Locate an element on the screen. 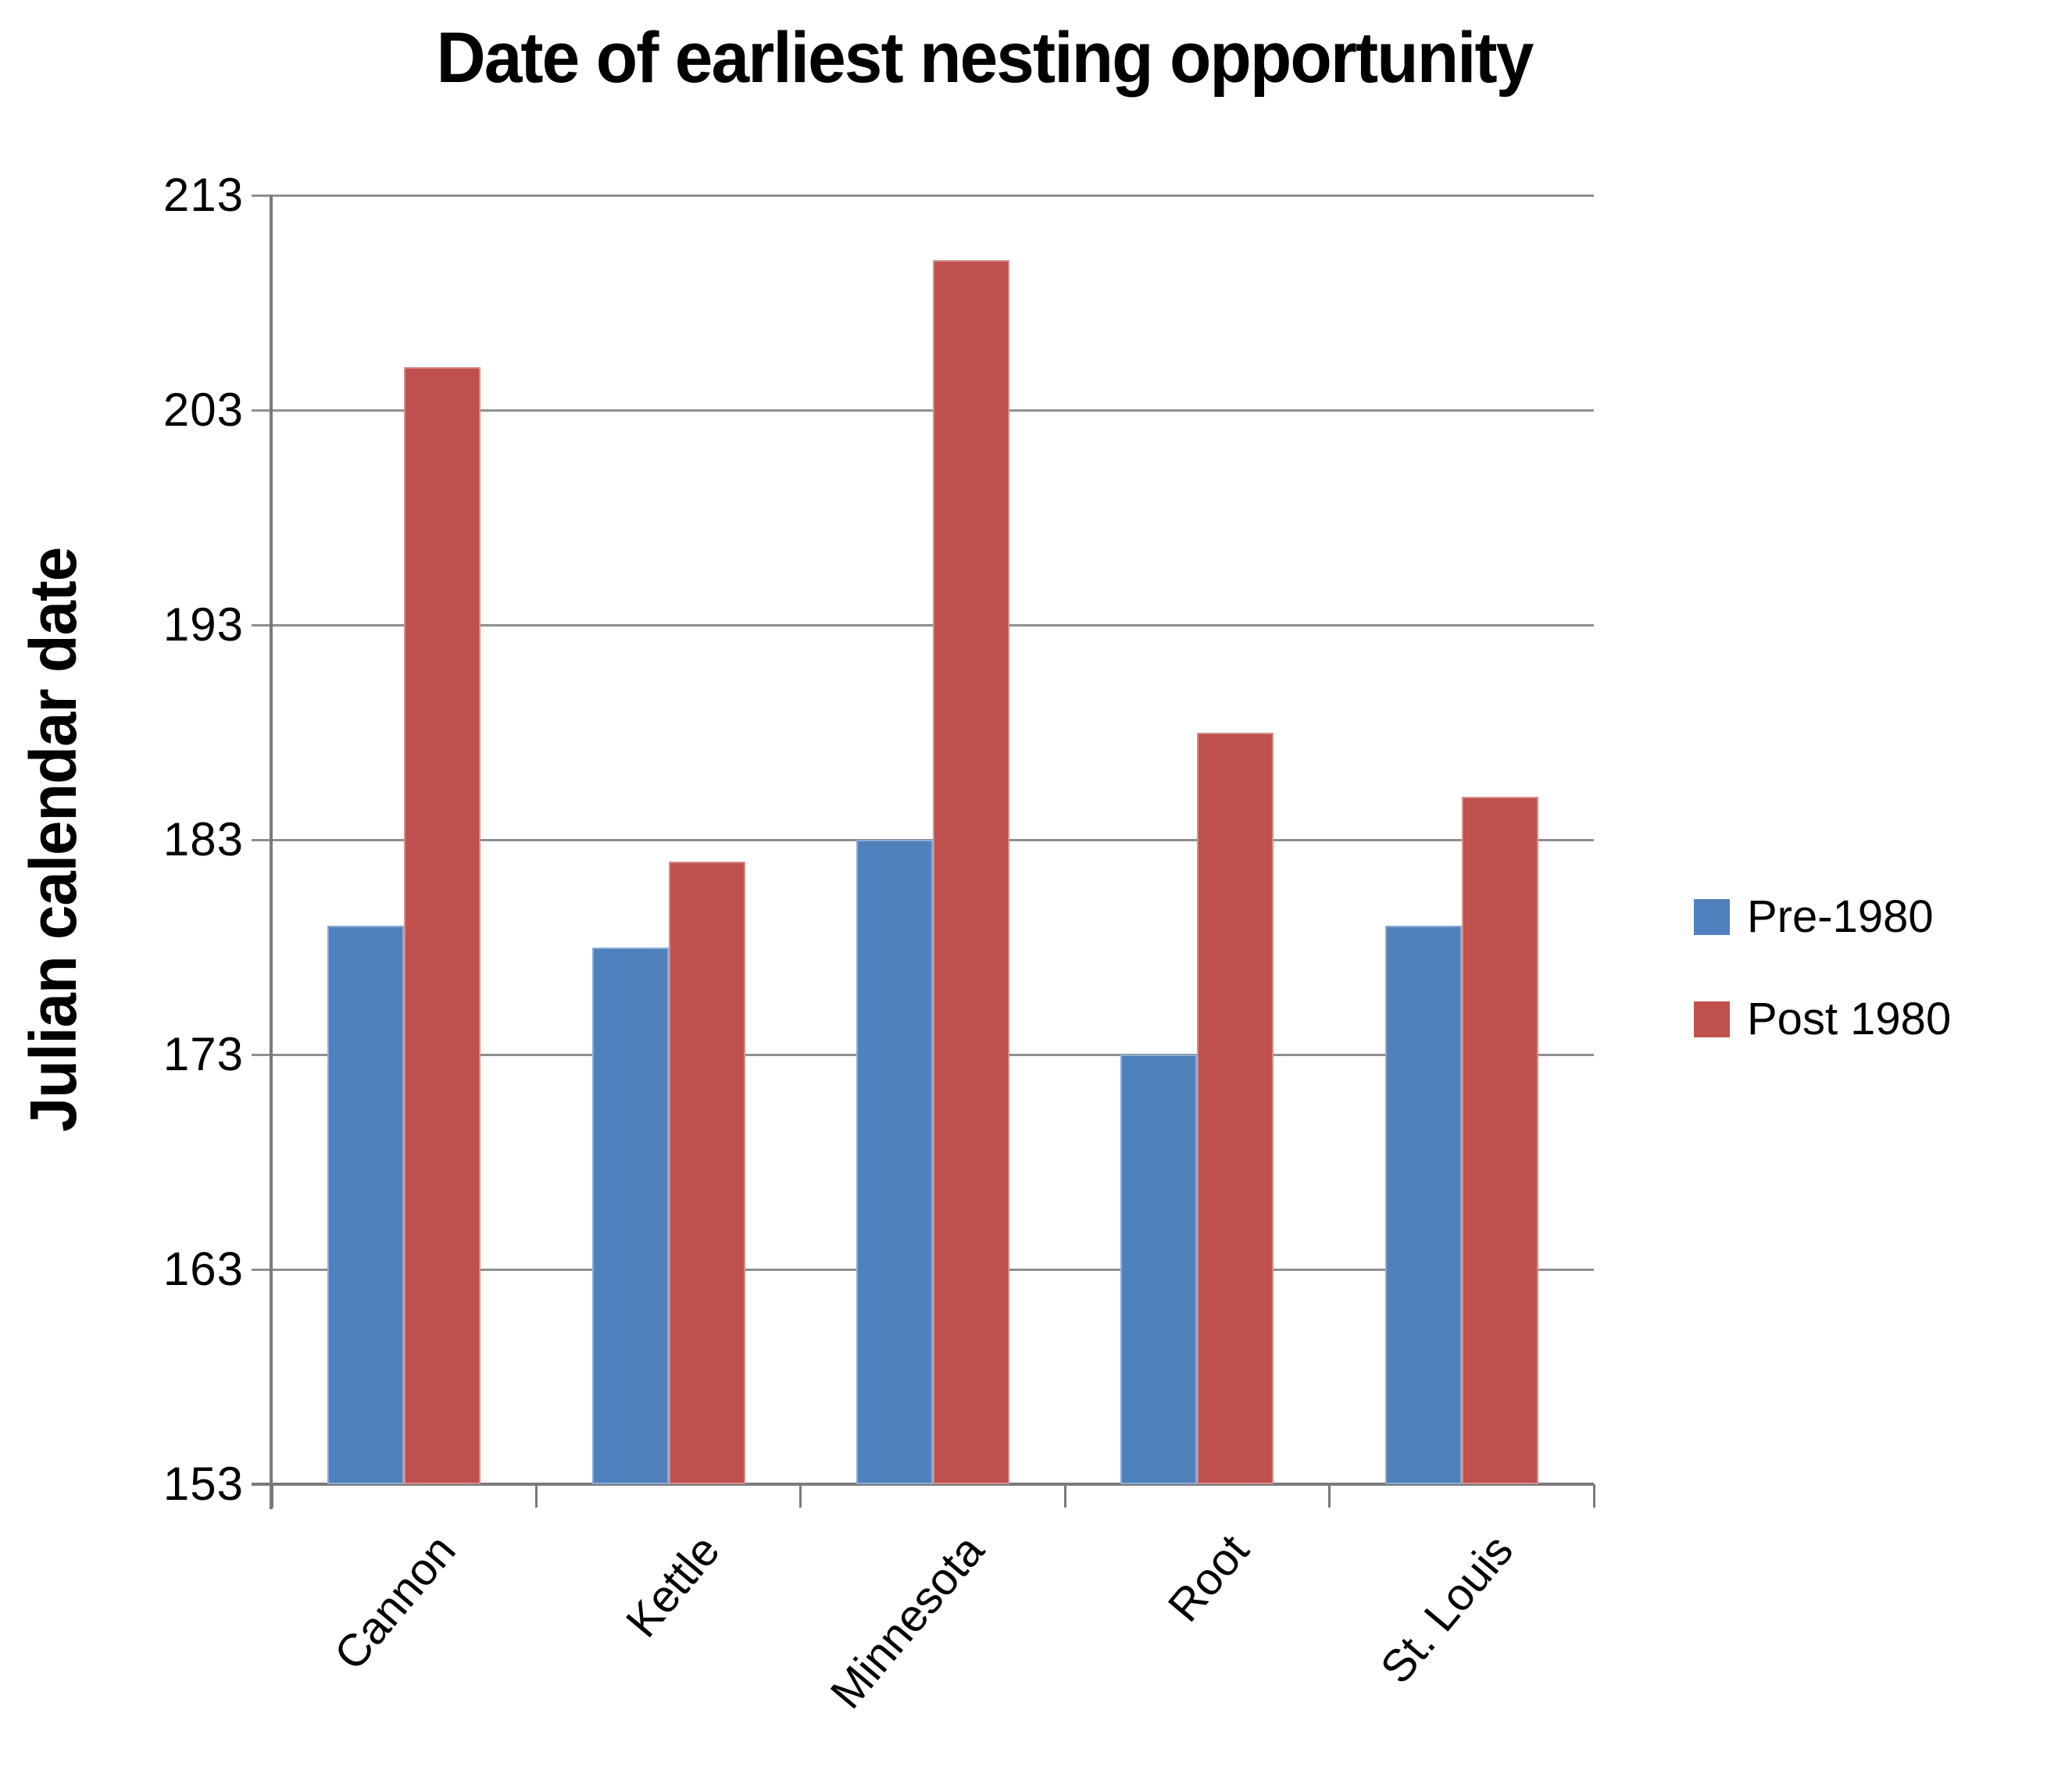 This screenshot has height=1774, width=2072. bar-post-1980-kettle is located at coordinates (706, 1172).